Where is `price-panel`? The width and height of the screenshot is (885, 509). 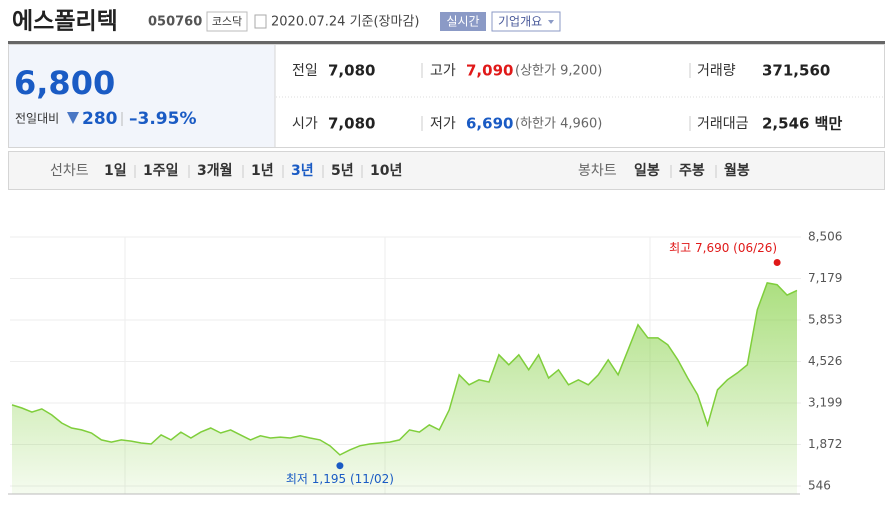 price-panel is located at coordinates (142, 96).